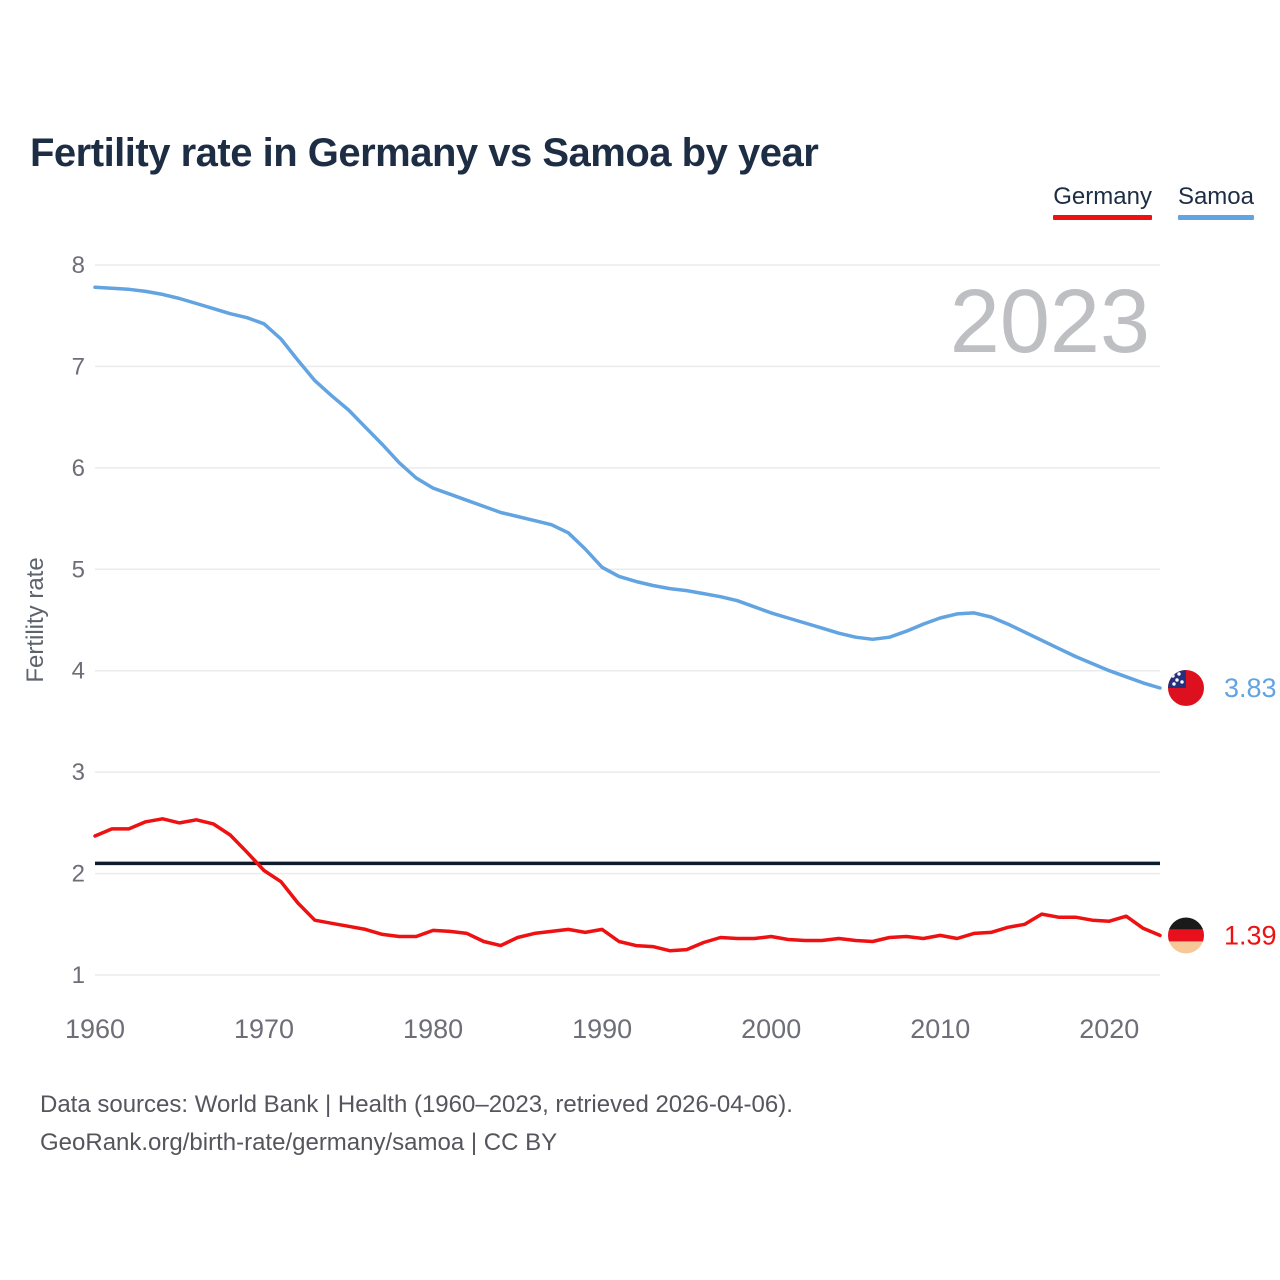 This screenshot has height=1280, width=1280. What do you see at coordinates (78, 265) in the screenshot?
I see `y-tick-8: 8` at bounding box center [78, 265].